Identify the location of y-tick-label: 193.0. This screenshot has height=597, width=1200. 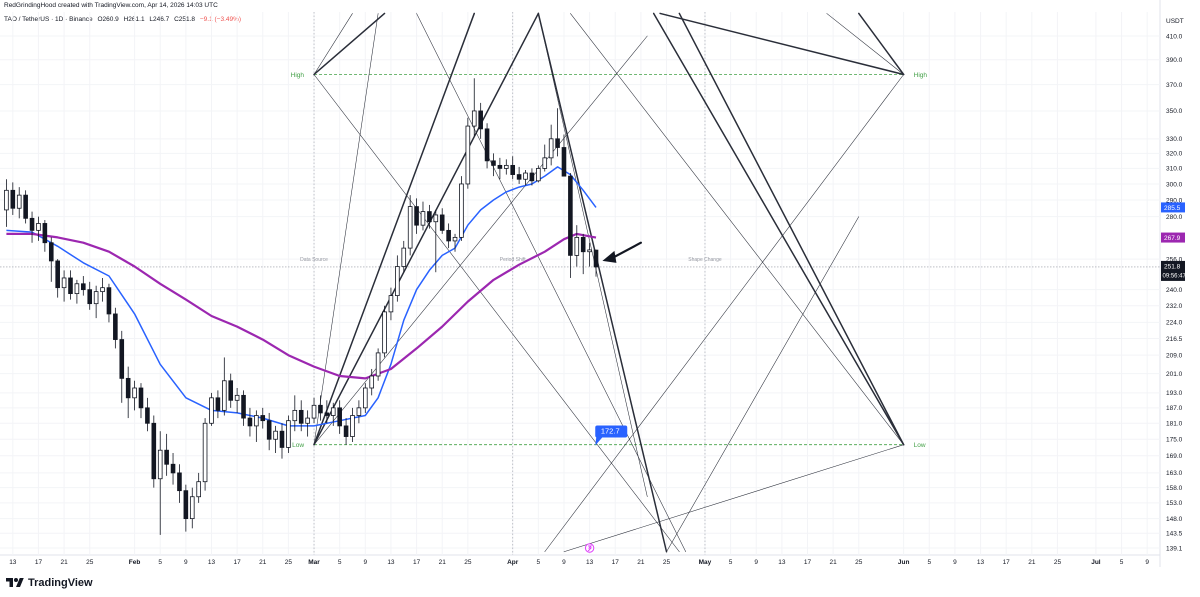
(1174, 393).